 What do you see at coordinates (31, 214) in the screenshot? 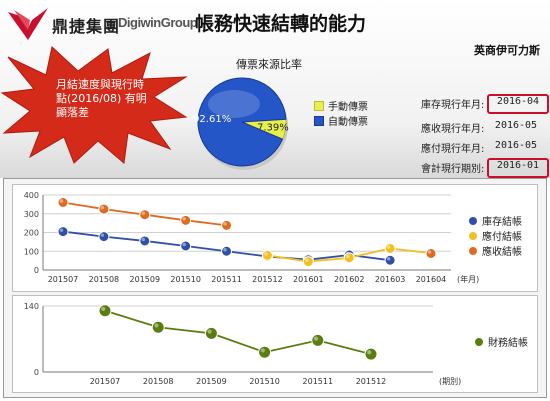
I see `y-tick-label: 300` at bounding box center [31, 214].